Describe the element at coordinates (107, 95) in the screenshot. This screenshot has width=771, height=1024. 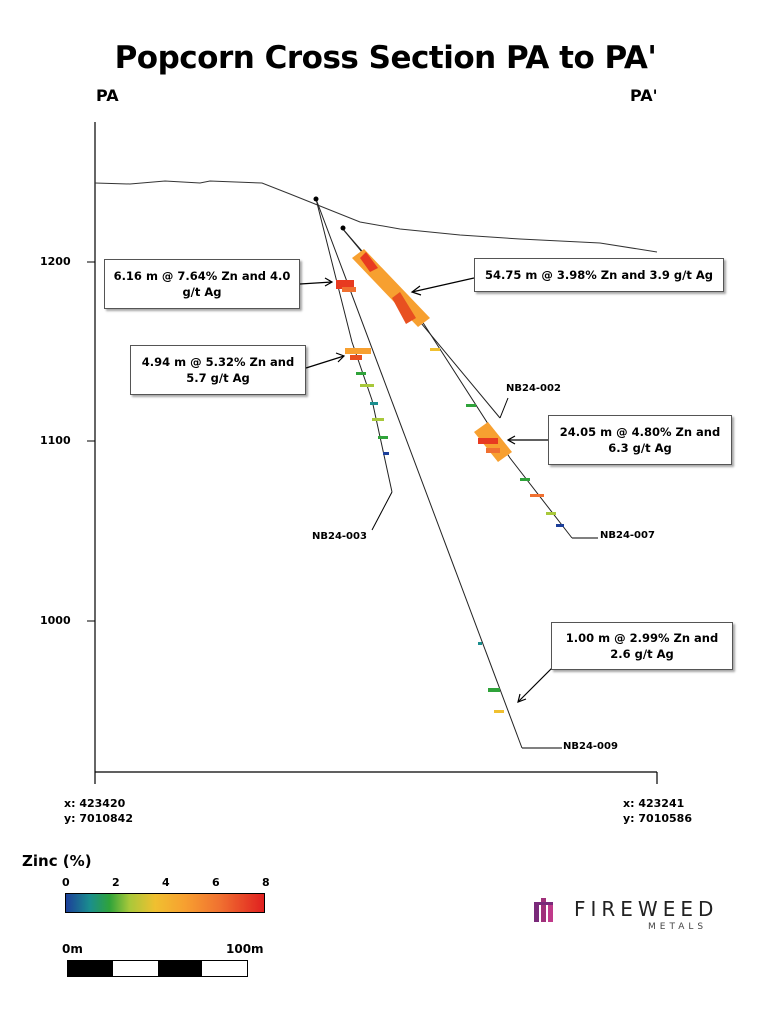
I see `section-start-label: PA` at that location.